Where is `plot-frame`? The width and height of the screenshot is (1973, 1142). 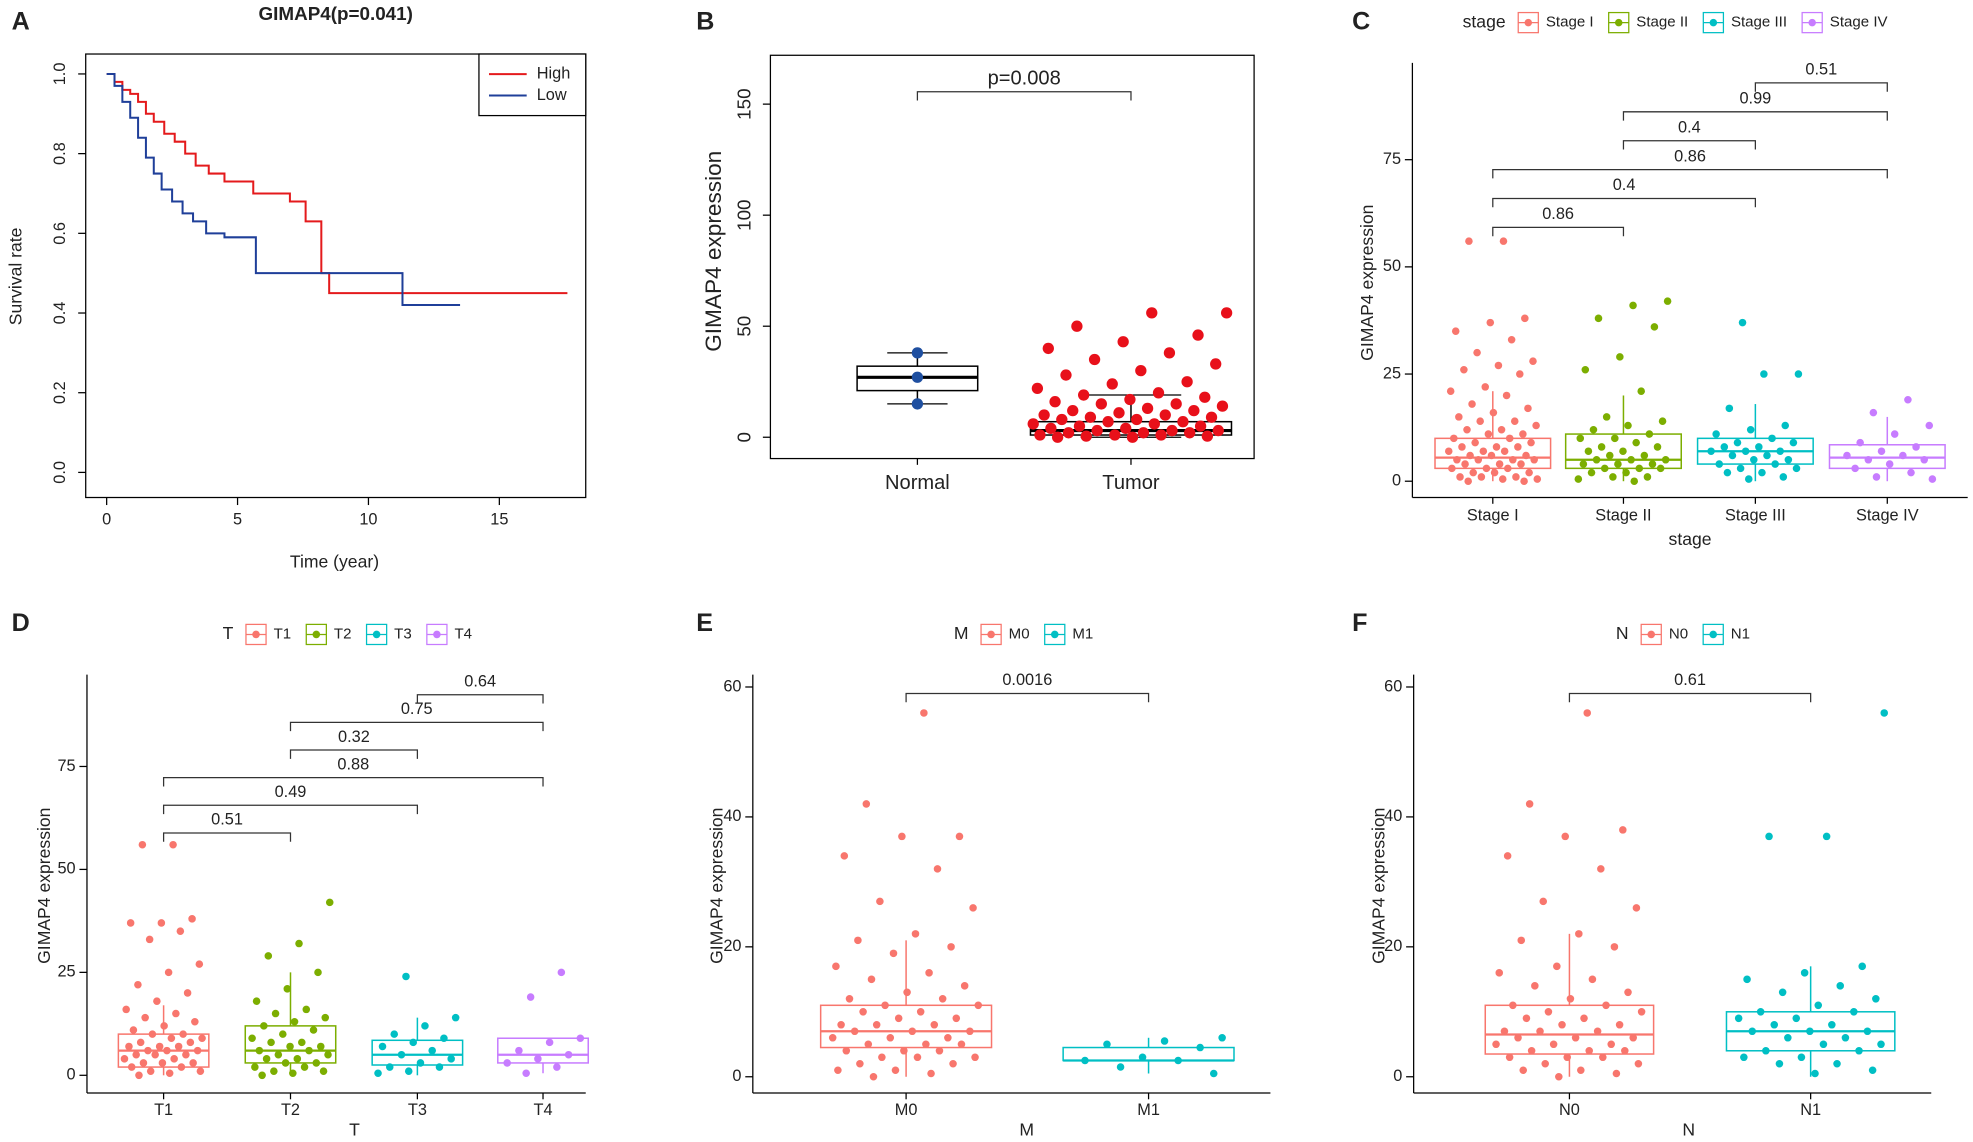
plot-frame is located at coordinates (1012, 257).